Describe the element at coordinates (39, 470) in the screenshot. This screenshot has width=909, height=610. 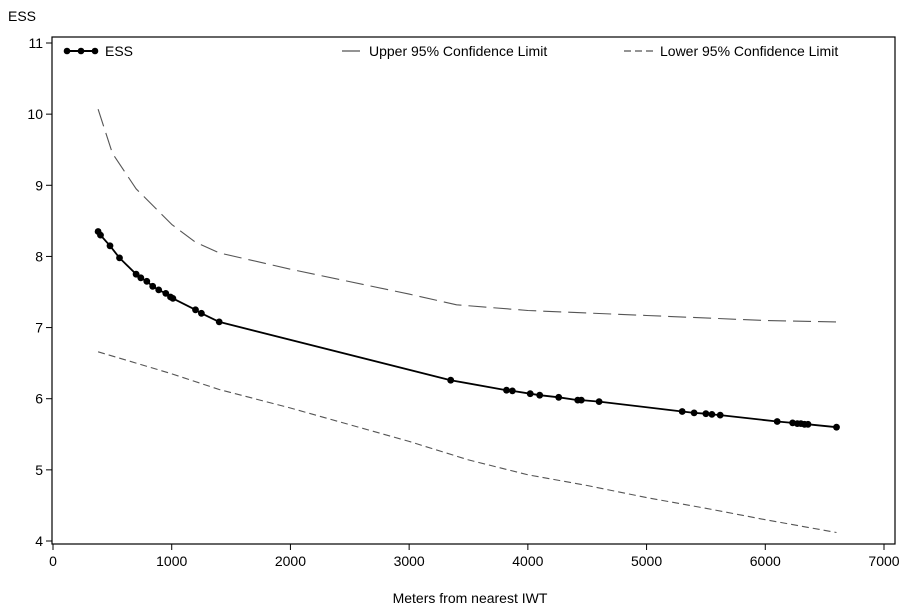
I see `y-tick-label: 5` at that location.